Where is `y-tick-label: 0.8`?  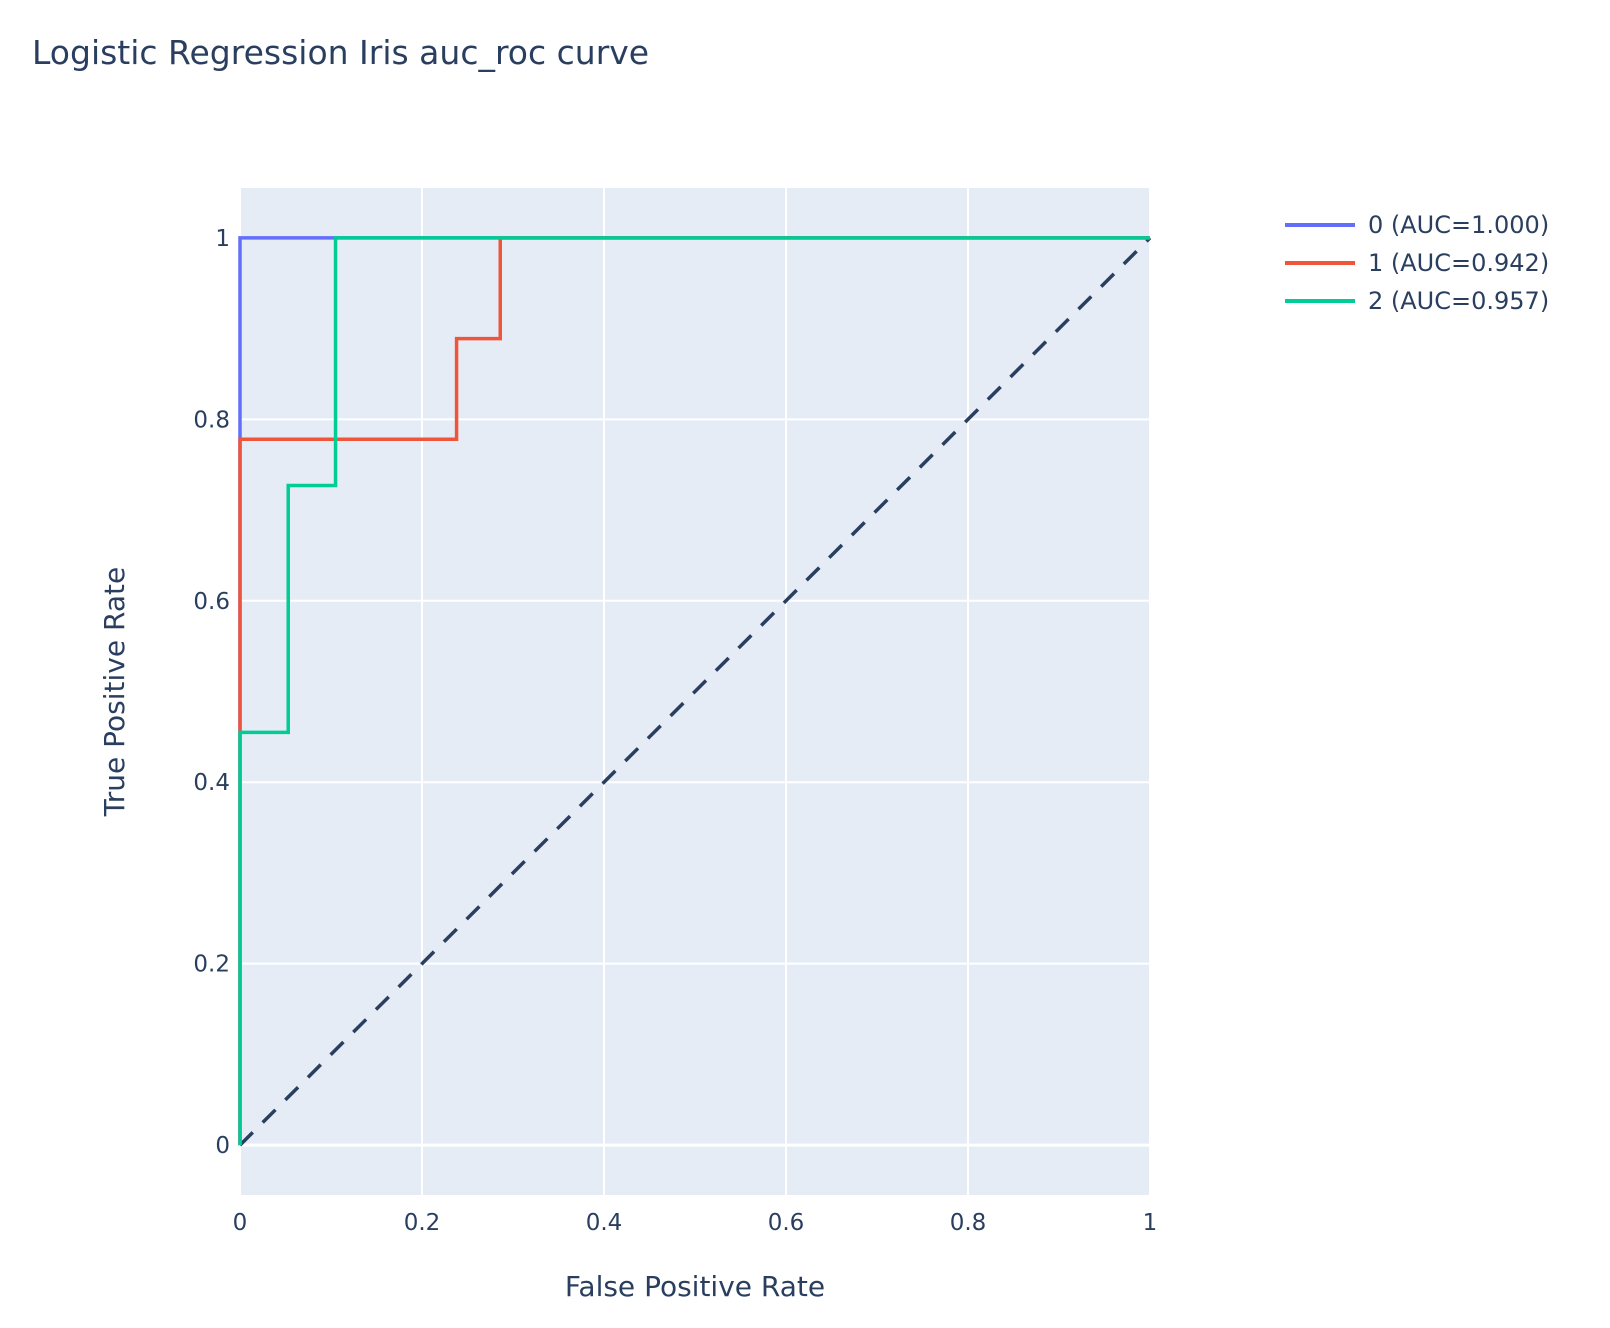 y-tick-label: 0.8 is located at coordinates (211, 420).